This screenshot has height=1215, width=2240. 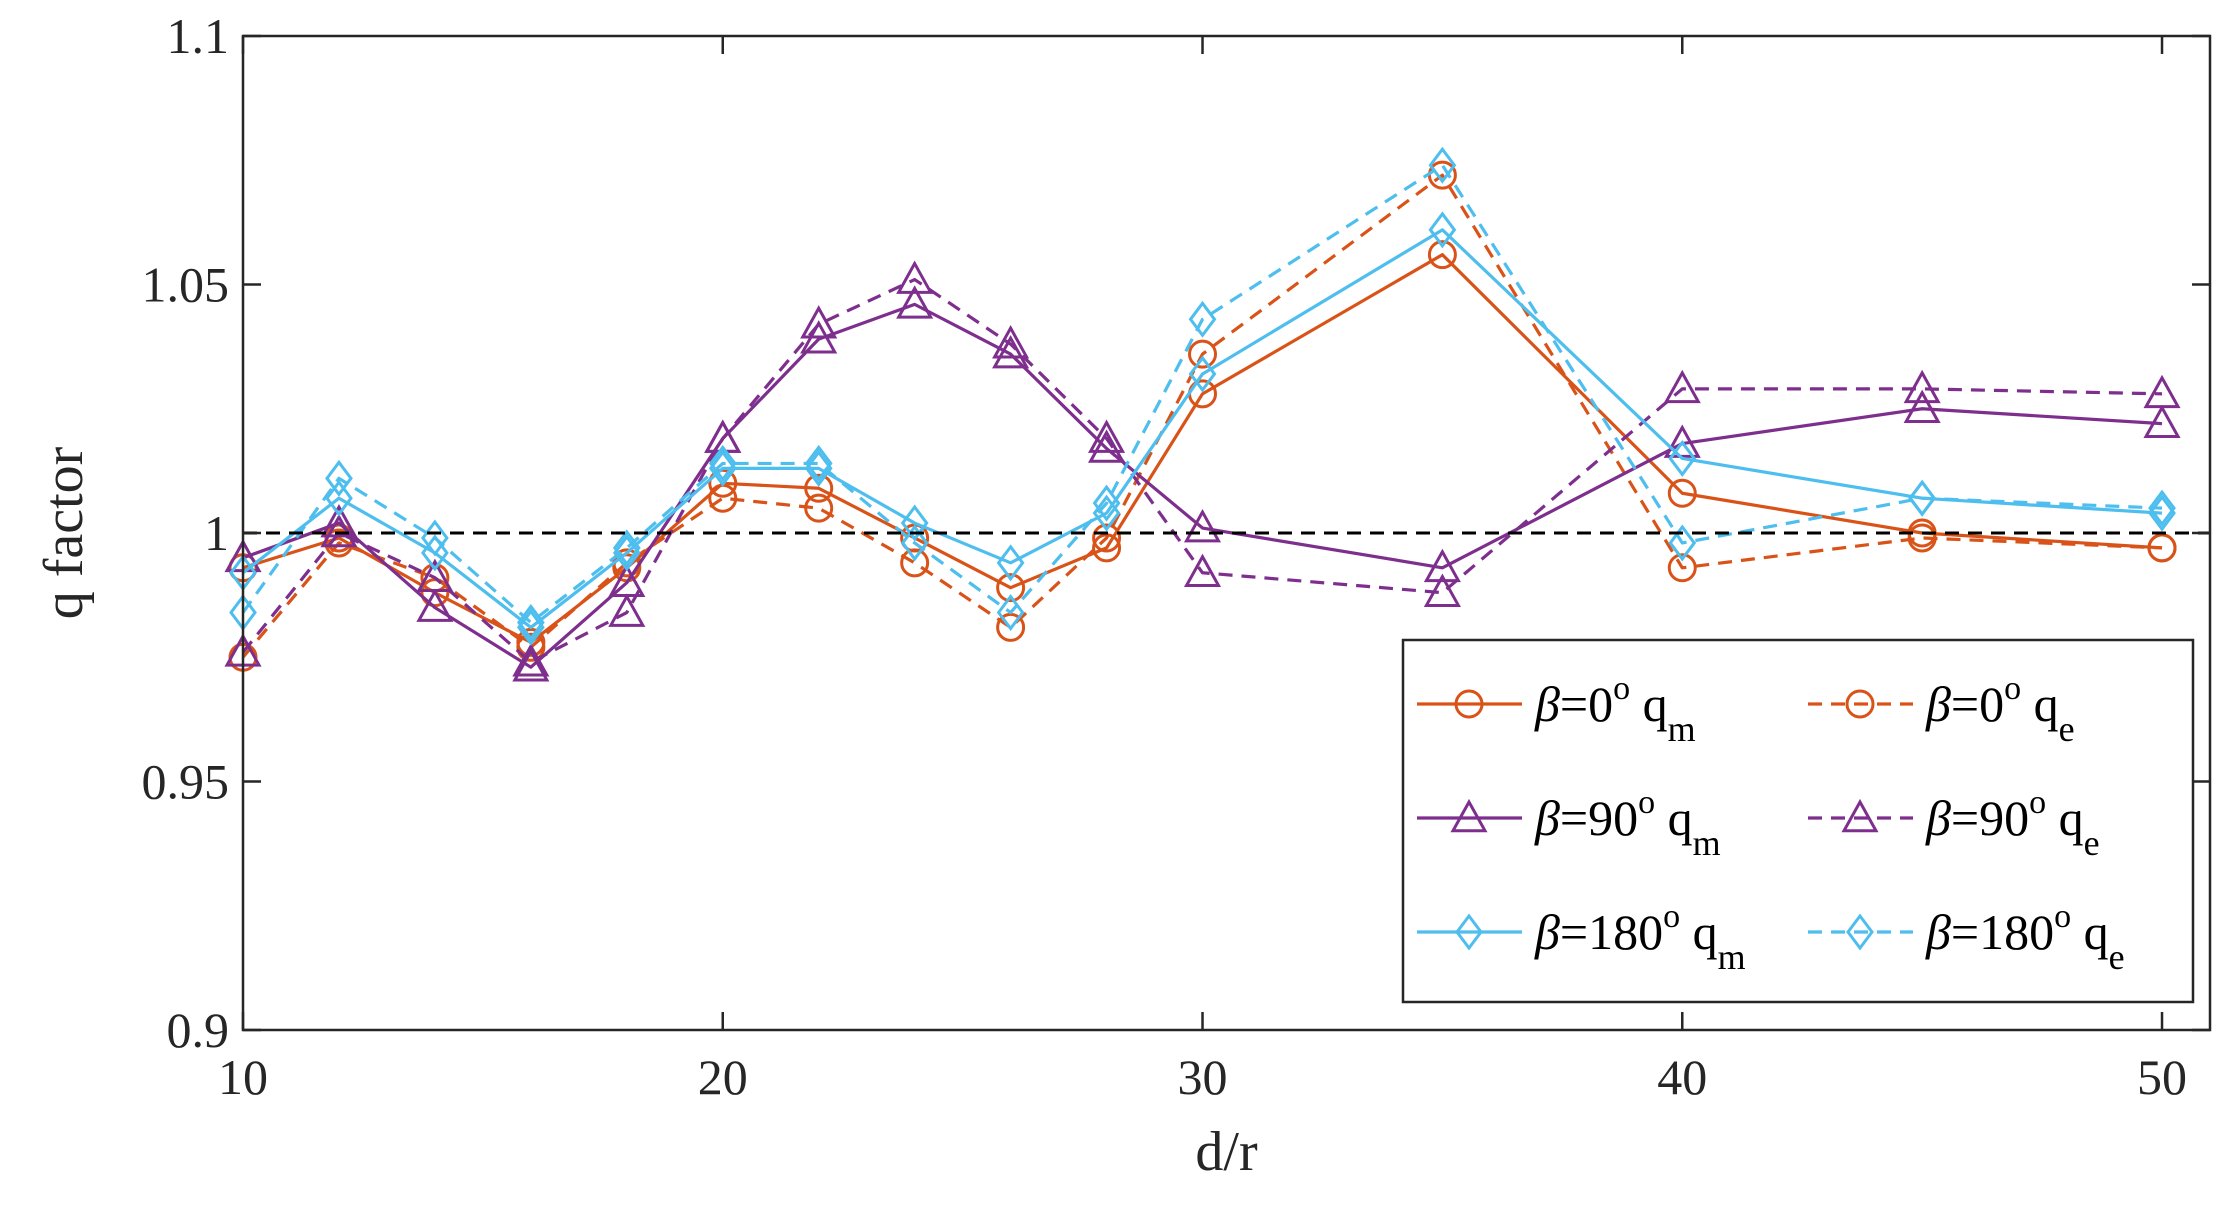 I want to click on x-tick-label: 10, so click(x=243, y=1077).